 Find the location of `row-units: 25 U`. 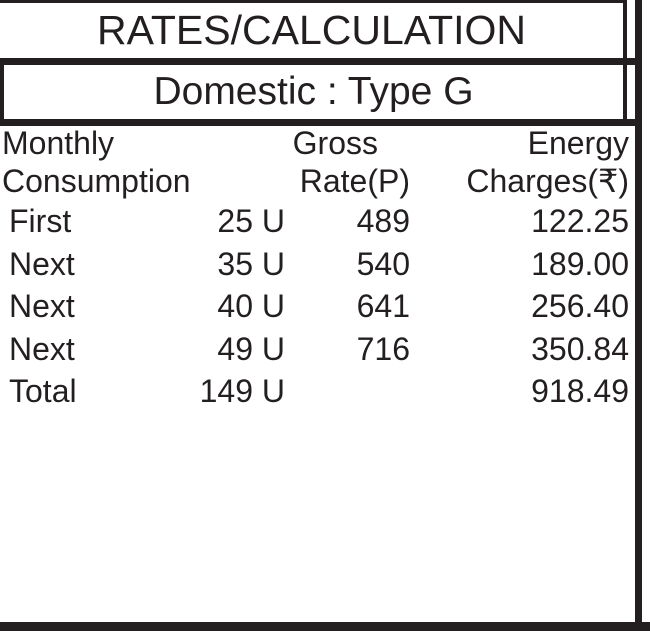

row-units: 25 U is located at coordinates (251, 221).